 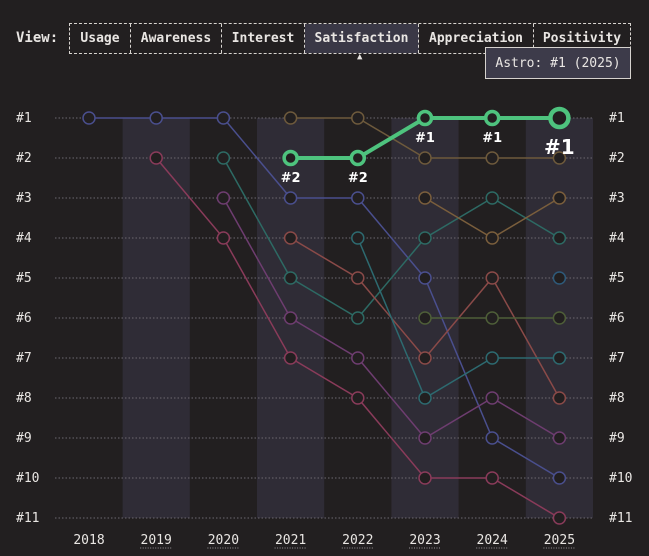 What do you see at coordinates (176, 38) in the screenshot?
I see `tab-awareness: Awareness` at bounding box center [176, 38].